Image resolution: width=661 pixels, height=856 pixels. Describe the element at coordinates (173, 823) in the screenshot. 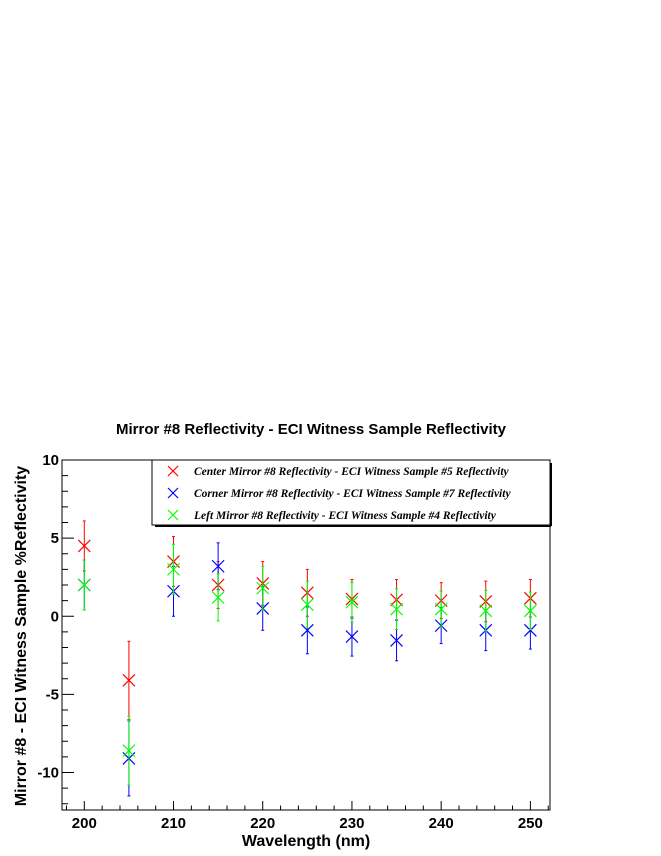

I see `x-tick-label: 210` at that location.